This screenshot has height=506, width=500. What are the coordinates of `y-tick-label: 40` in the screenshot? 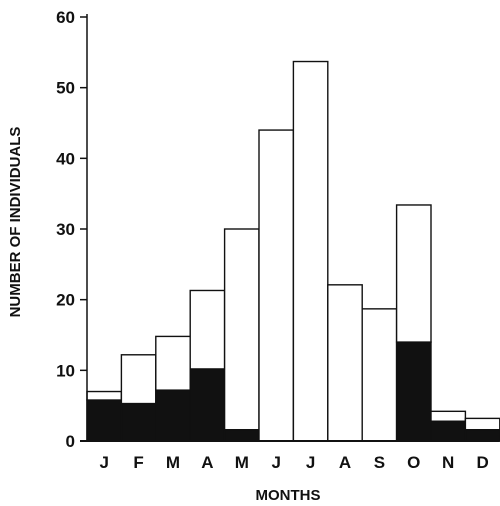 It's located at (65, 158).